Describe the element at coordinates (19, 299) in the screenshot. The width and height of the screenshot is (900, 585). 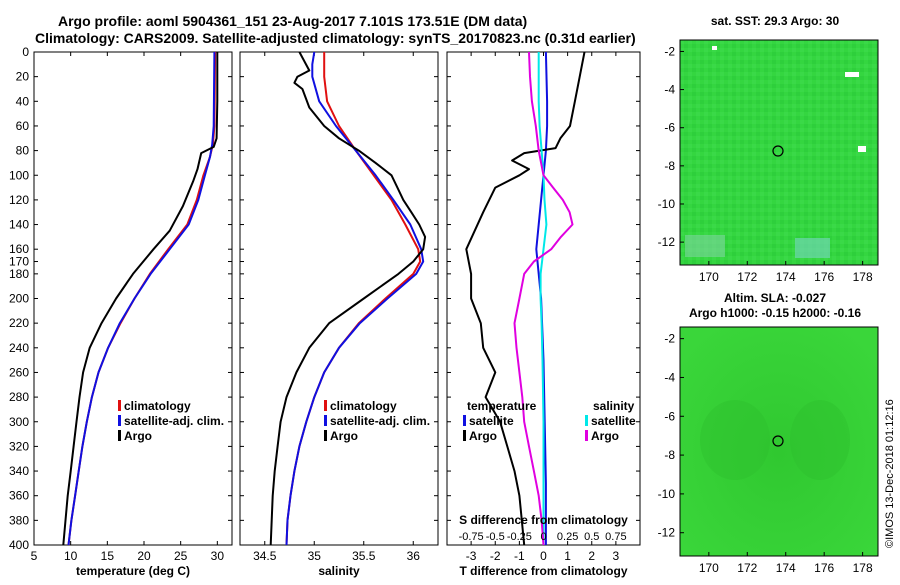
I see `depth-tick-label: 200` at that location.